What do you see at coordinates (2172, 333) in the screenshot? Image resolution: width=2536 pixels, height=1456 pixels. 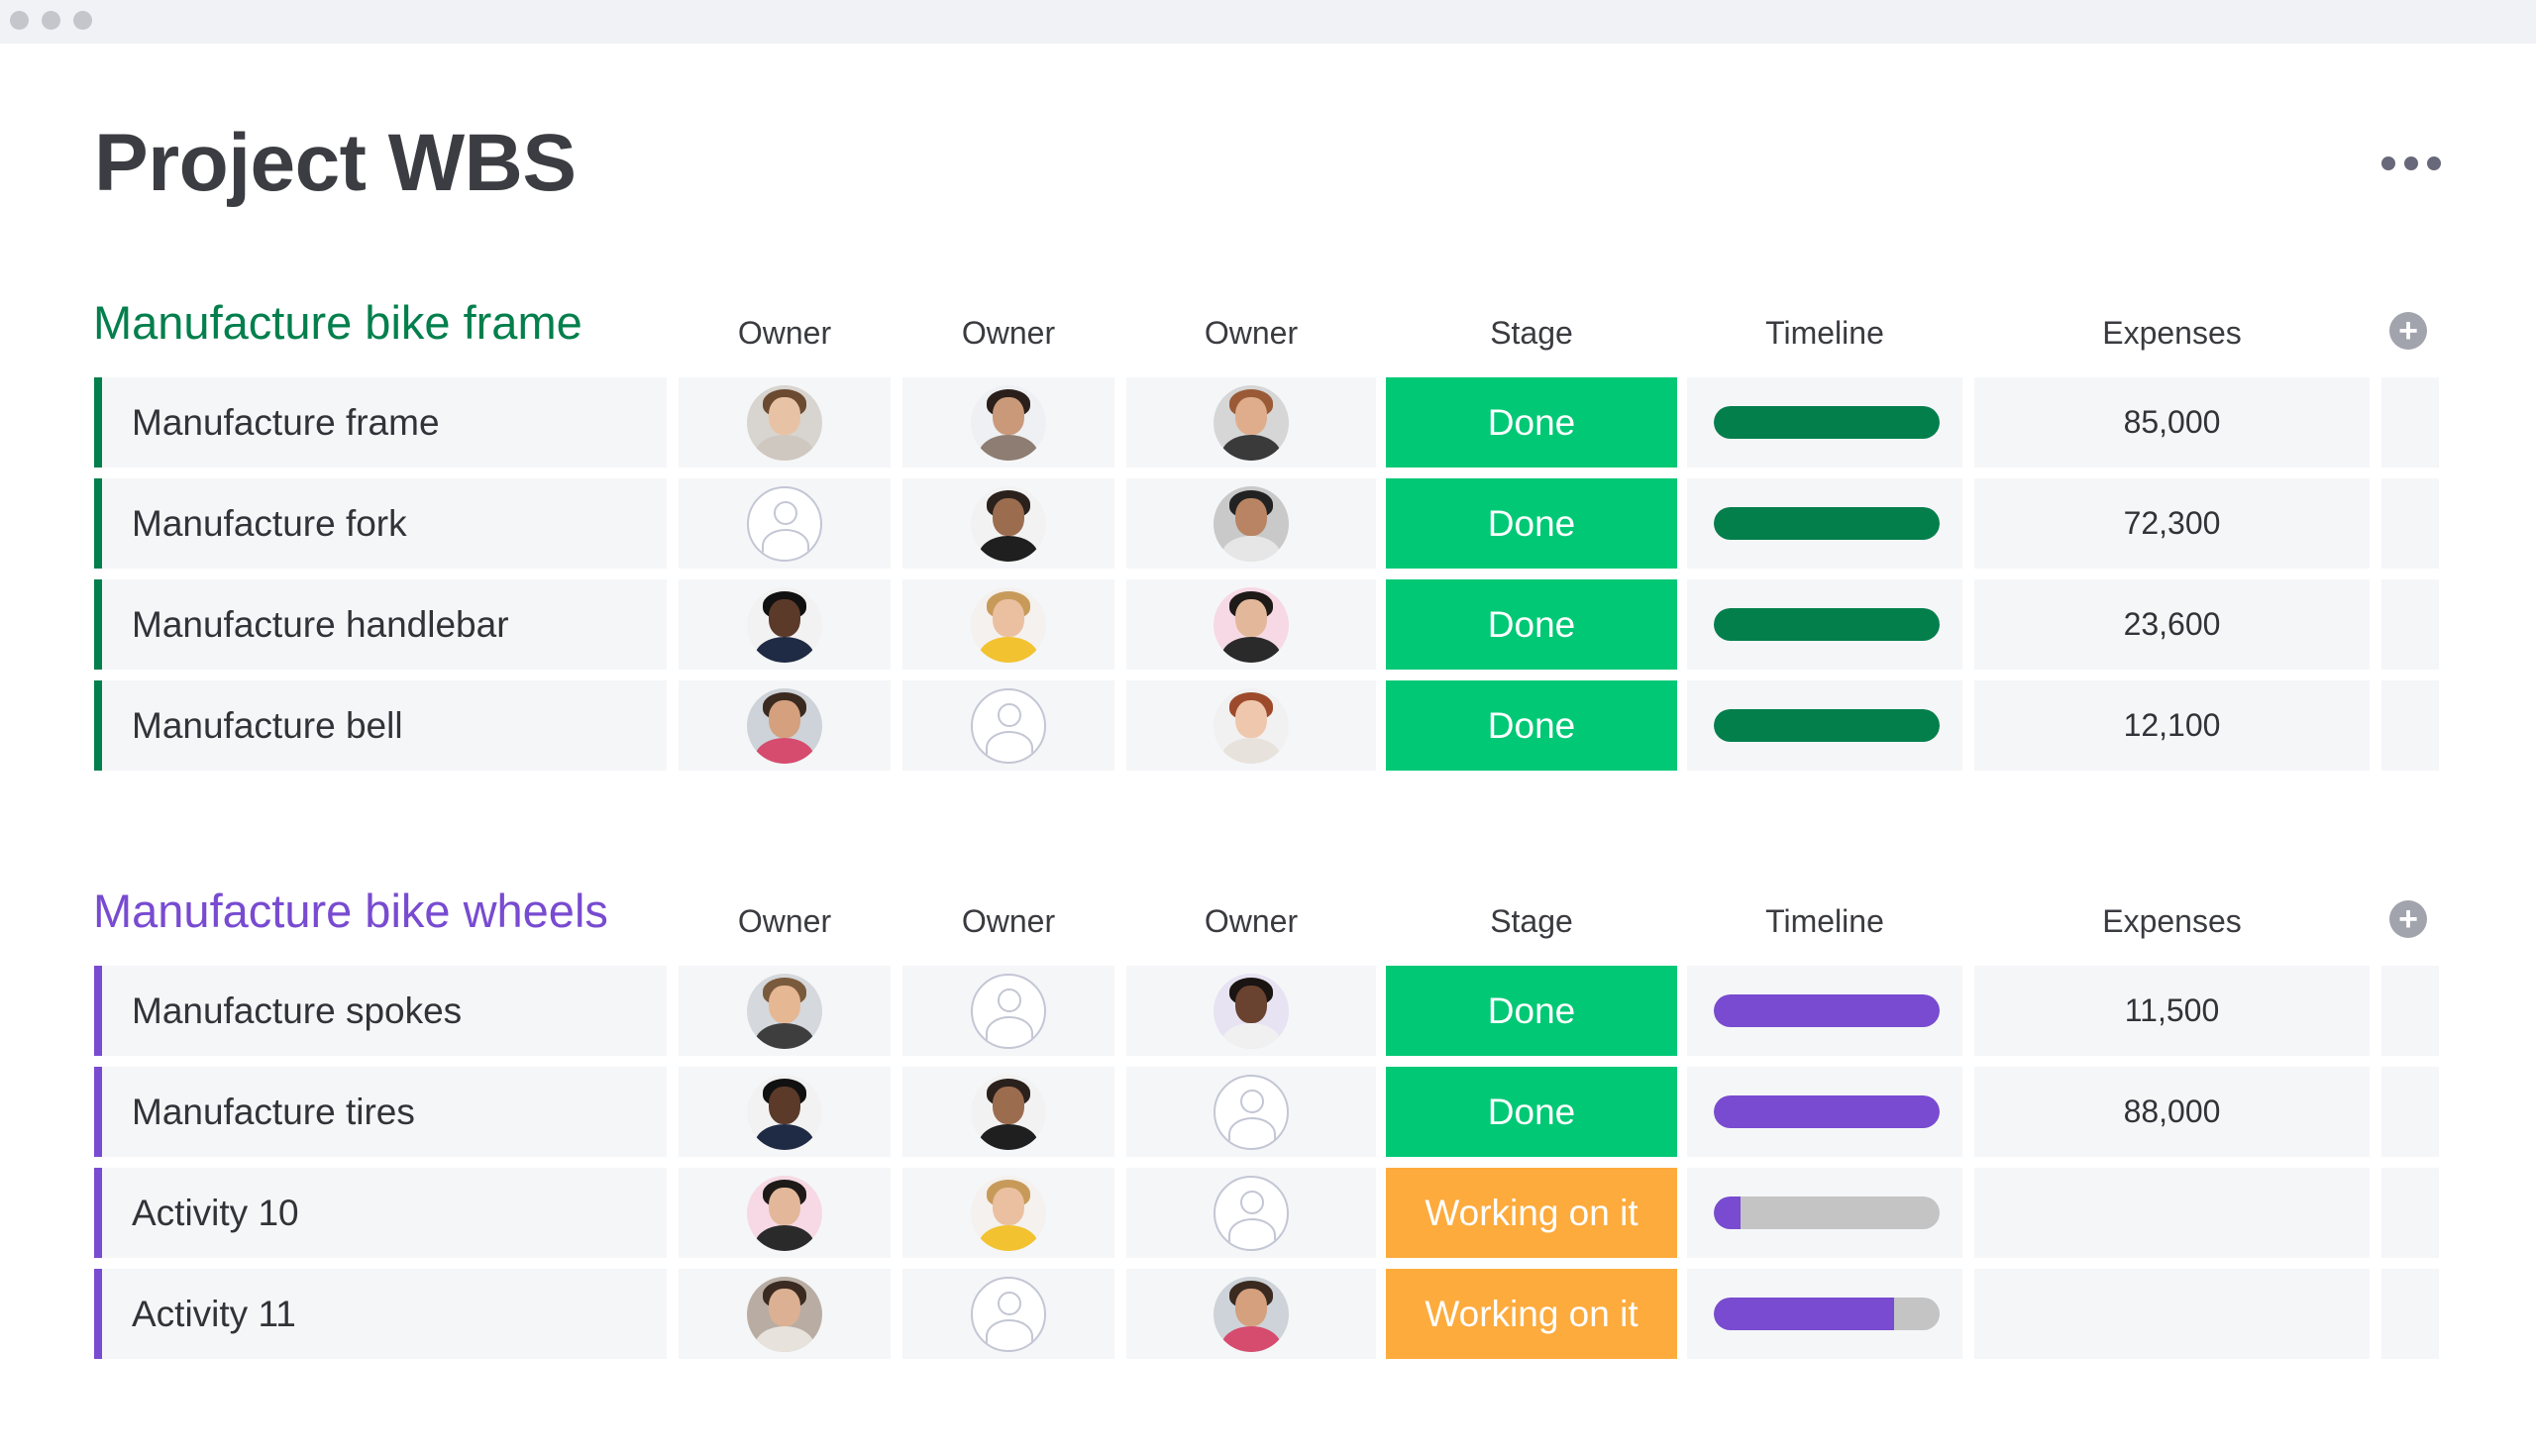 I see `column-header-expenses: Expenses` at bounding box center [2172, 333].